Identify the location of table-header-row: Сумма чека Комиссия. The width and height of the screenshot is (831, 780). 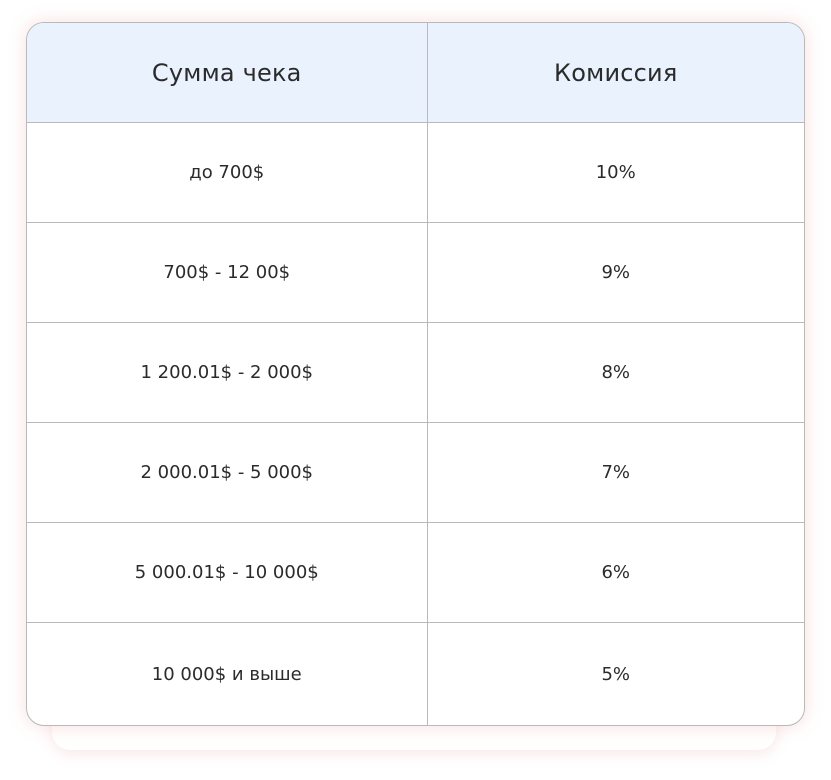
(415, 73).